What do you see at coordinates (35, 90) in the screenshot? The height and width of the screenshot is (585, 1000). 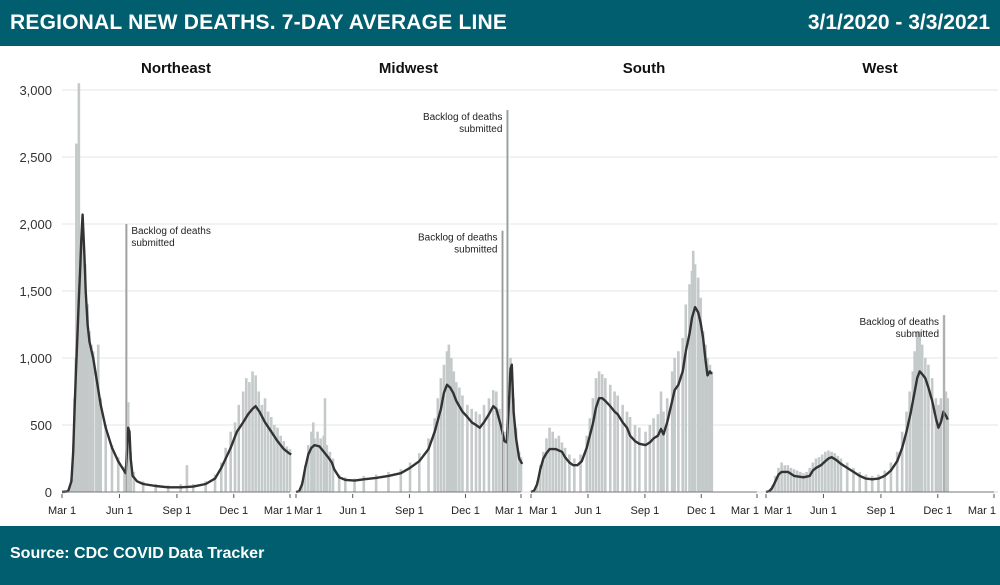 I see `y-tick-label: 3,000` at bounding box center [35, 90].